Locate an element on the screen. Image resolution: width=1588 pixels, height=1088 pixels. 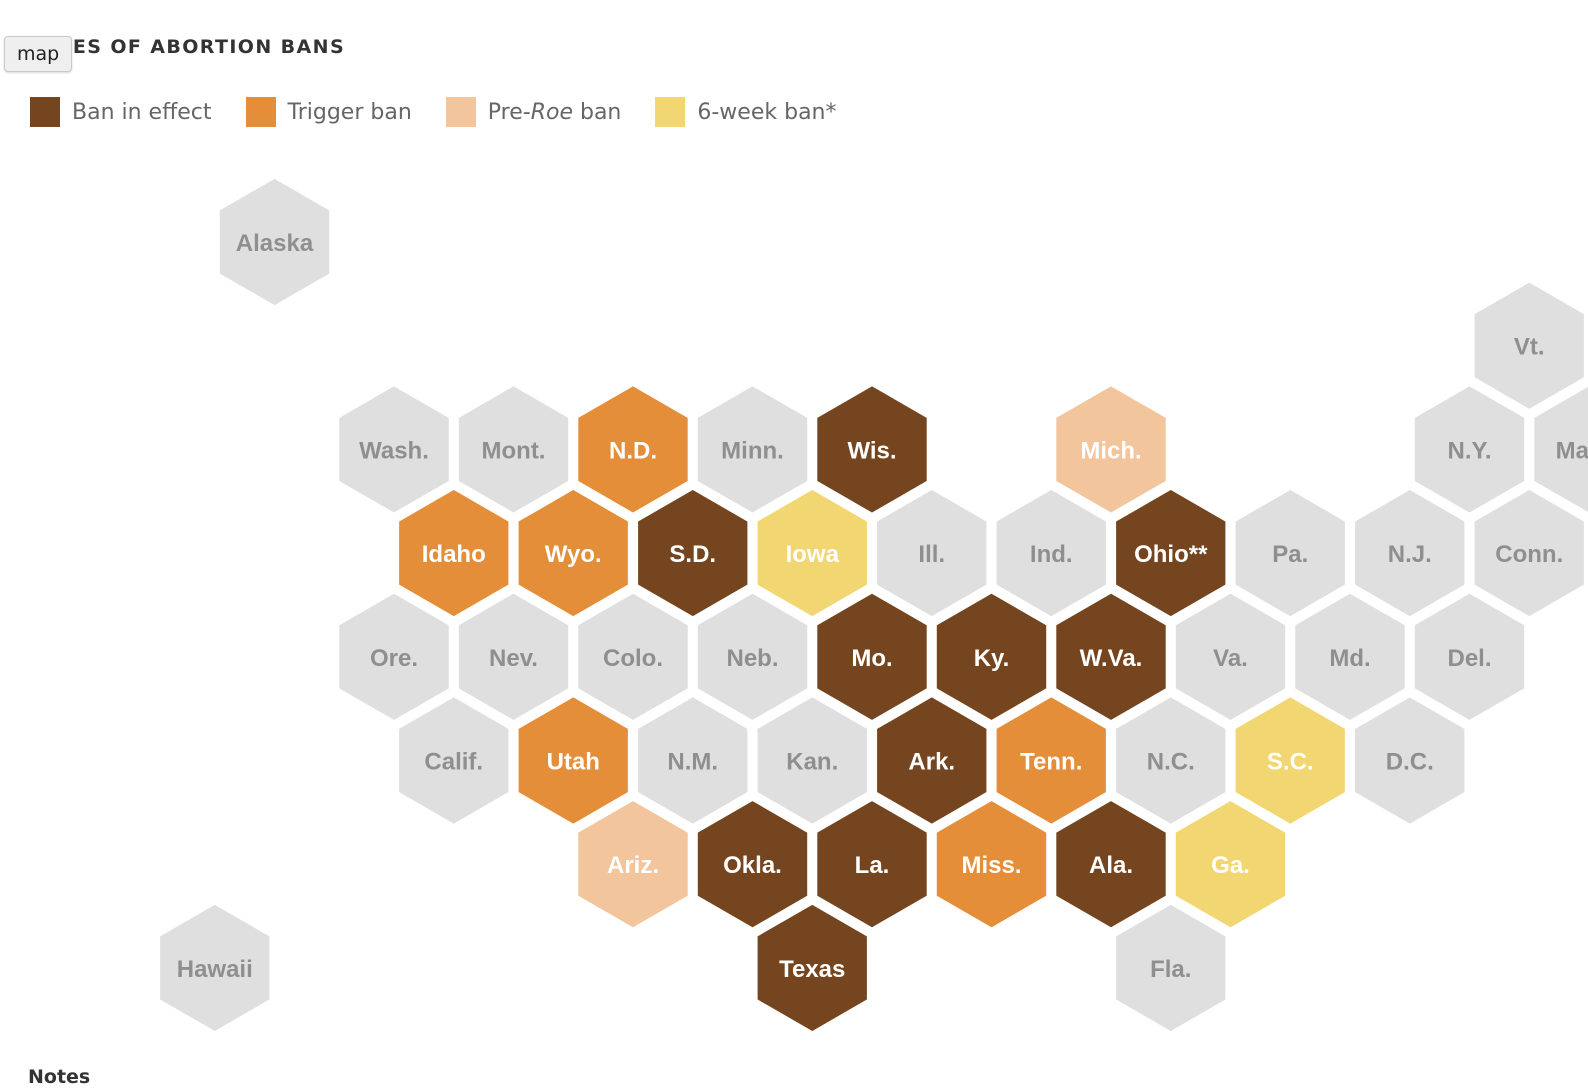
state-hex-okla is located at coordinates (752, 864).